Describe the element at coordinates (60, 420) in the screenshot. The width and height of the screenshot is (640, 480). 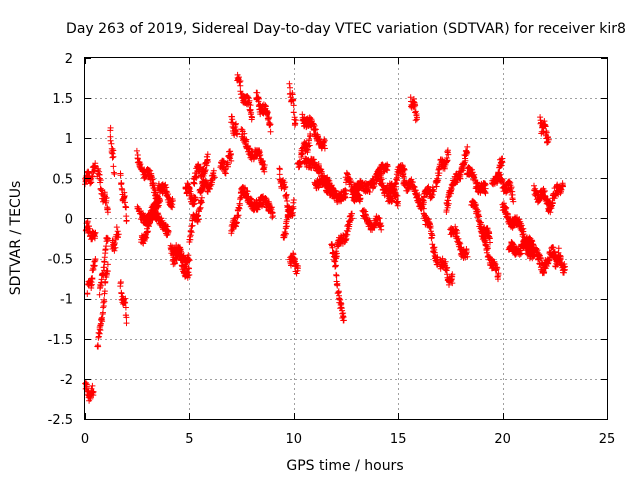
I see `y-tick-label: -2.5` at that location.